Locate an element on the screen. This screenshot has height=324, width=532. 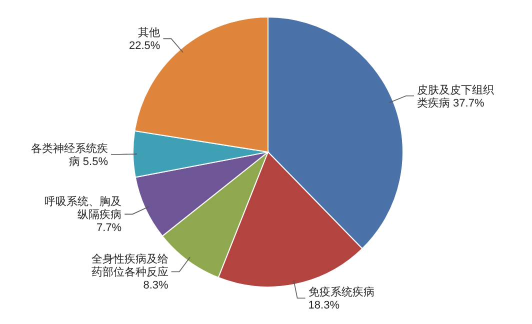
slice-label: 呼吸系统、胸及纵隔疾病 is located at coordinates (83, 208).